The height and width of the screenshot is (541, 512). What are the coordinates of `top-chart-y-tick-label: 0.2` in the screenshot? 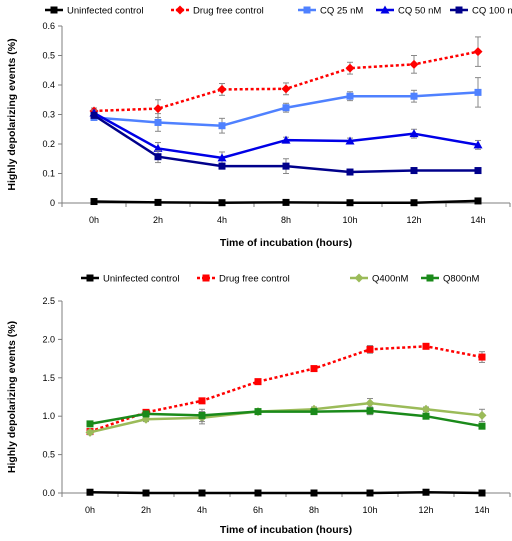 It's located at (48, 144).